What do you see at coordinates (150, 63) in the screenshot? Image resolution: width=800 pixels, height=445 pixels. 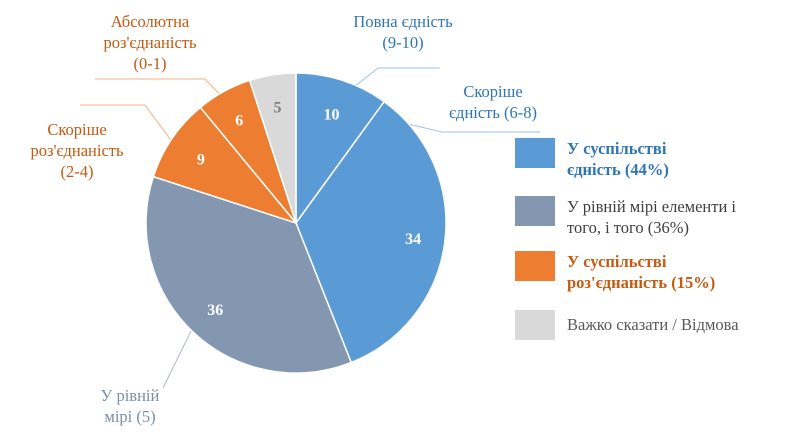 I see `callout-line: (0-1)` at bounding box center [150, 63].